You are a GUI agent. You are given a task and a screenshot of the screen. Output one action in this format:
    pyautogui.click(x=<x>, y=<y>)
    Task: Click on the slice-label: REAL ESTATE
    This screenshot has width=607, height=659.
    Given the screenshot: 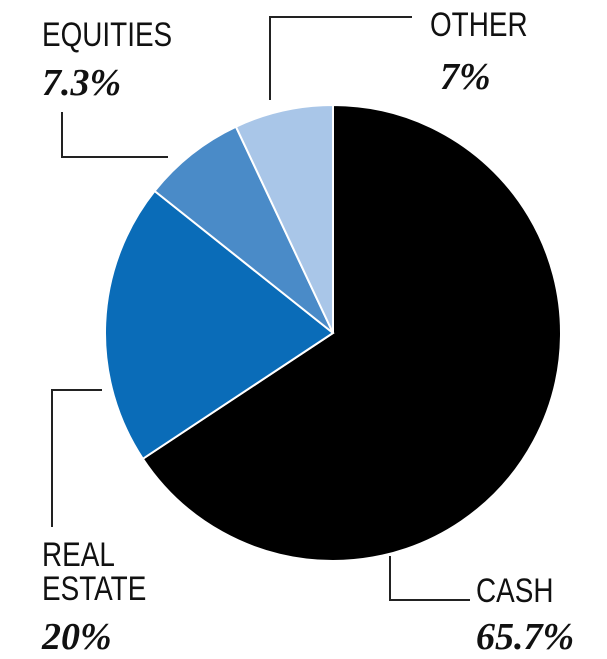 What is the action you would take?
    pyautogui.click(x=94, y=572)
    